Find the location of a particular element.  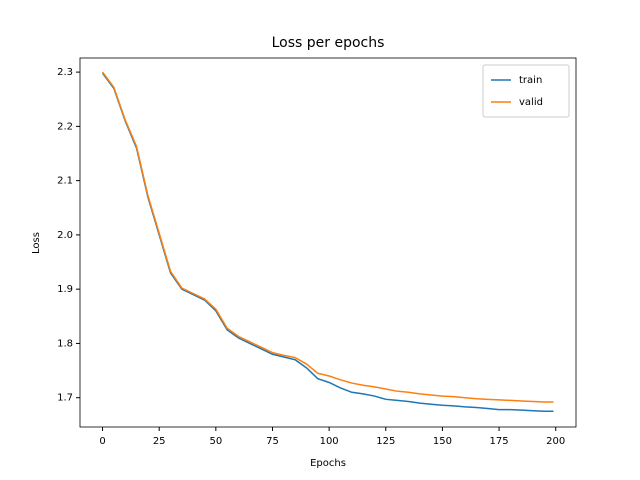

y-tick-label: 1.8 is located at coordinates (65, 343).